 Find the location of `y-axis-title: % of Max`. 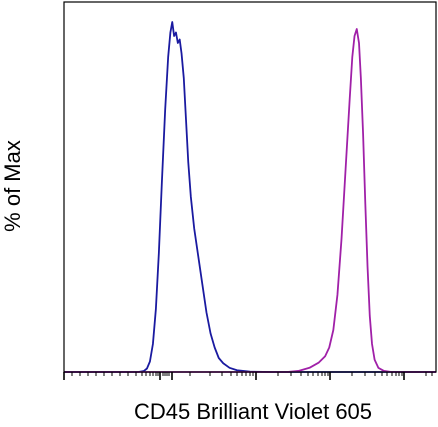

y-axis-title: % of Max is located at coordinates (12, 186).